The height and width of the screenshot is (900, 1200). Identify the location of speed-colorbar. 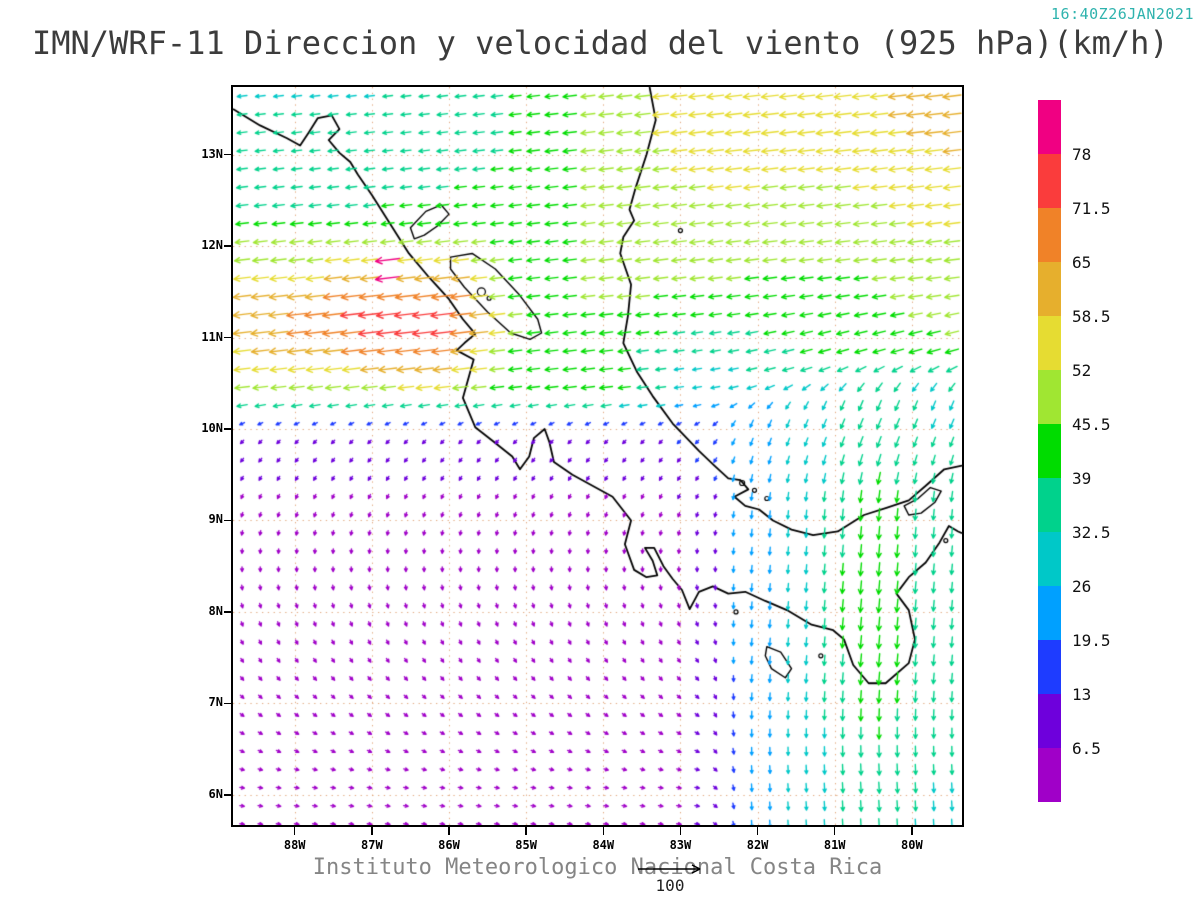
(1049, 451).